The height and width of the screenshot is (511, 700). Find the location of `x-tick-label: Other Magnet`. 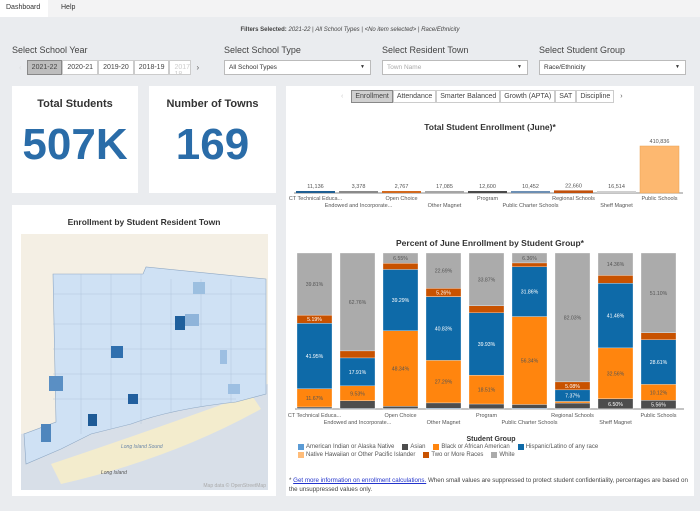

x-tick-label: Other Magnet is located at coordinates (444, 423).